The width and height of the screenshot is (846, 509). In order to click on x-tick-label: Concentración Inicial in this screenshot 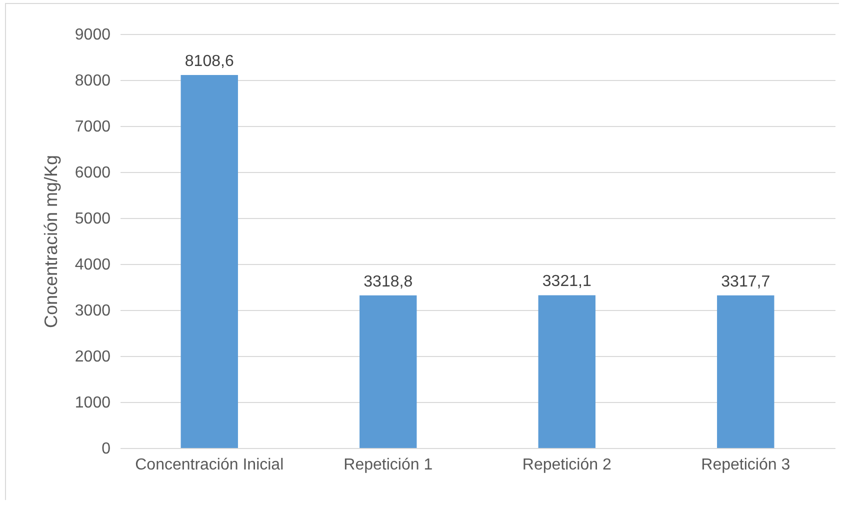, I will do `click(209, 465)`.